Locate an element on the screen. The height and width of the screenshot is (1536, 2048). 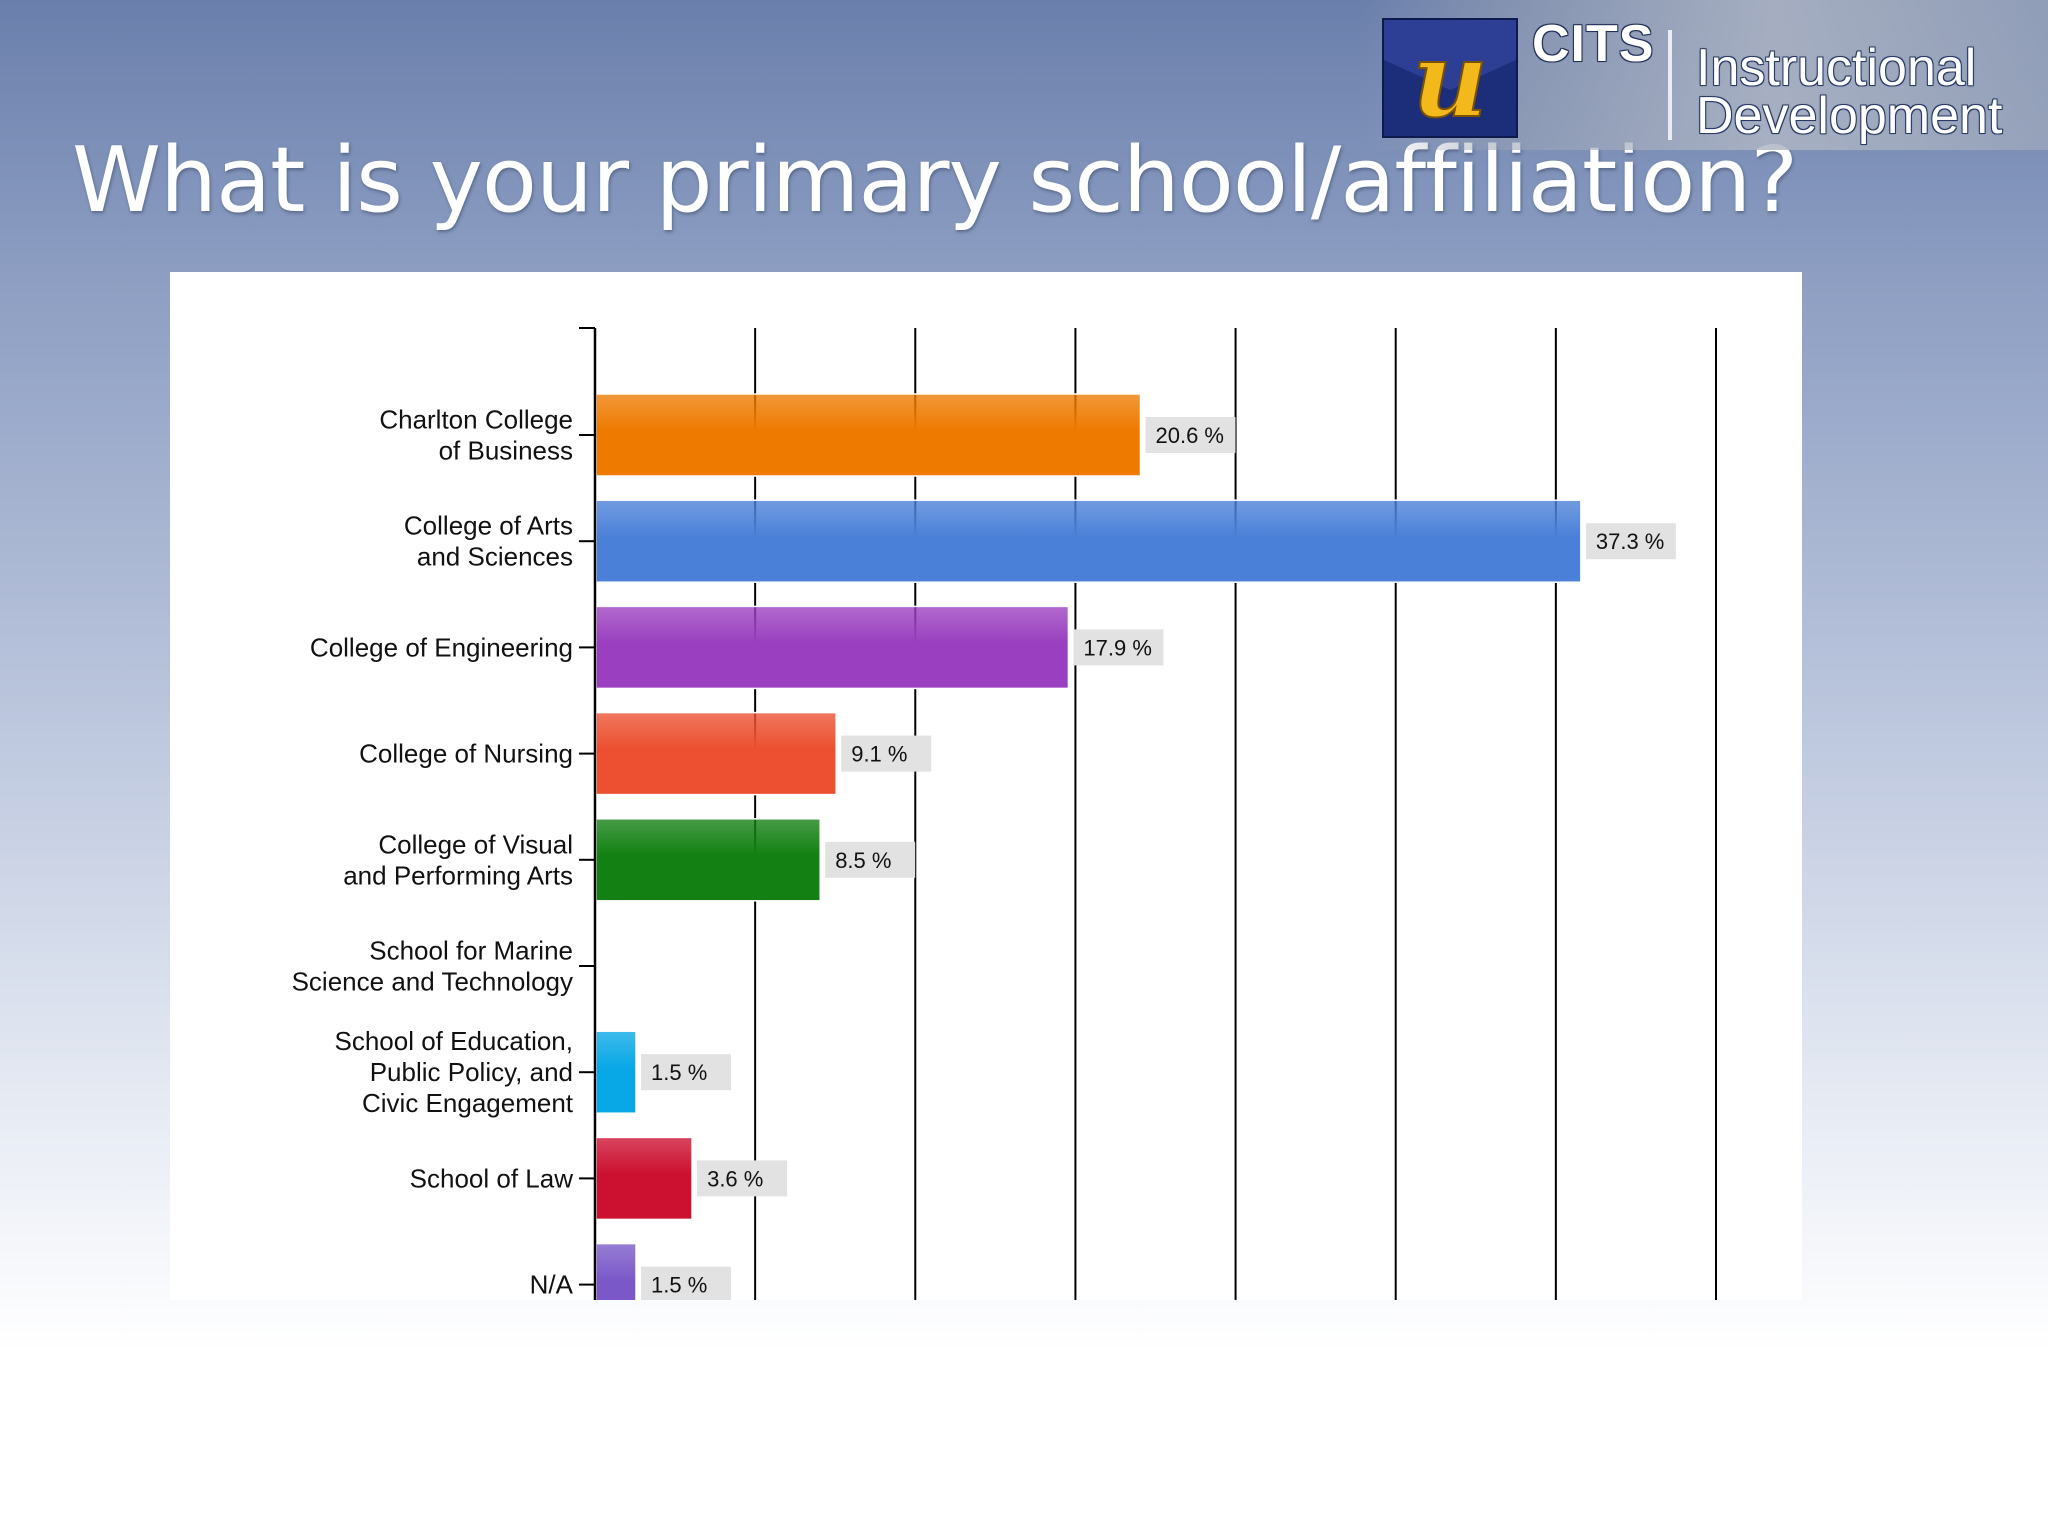
logo-letter: u is located at coordinates (1450, 78).